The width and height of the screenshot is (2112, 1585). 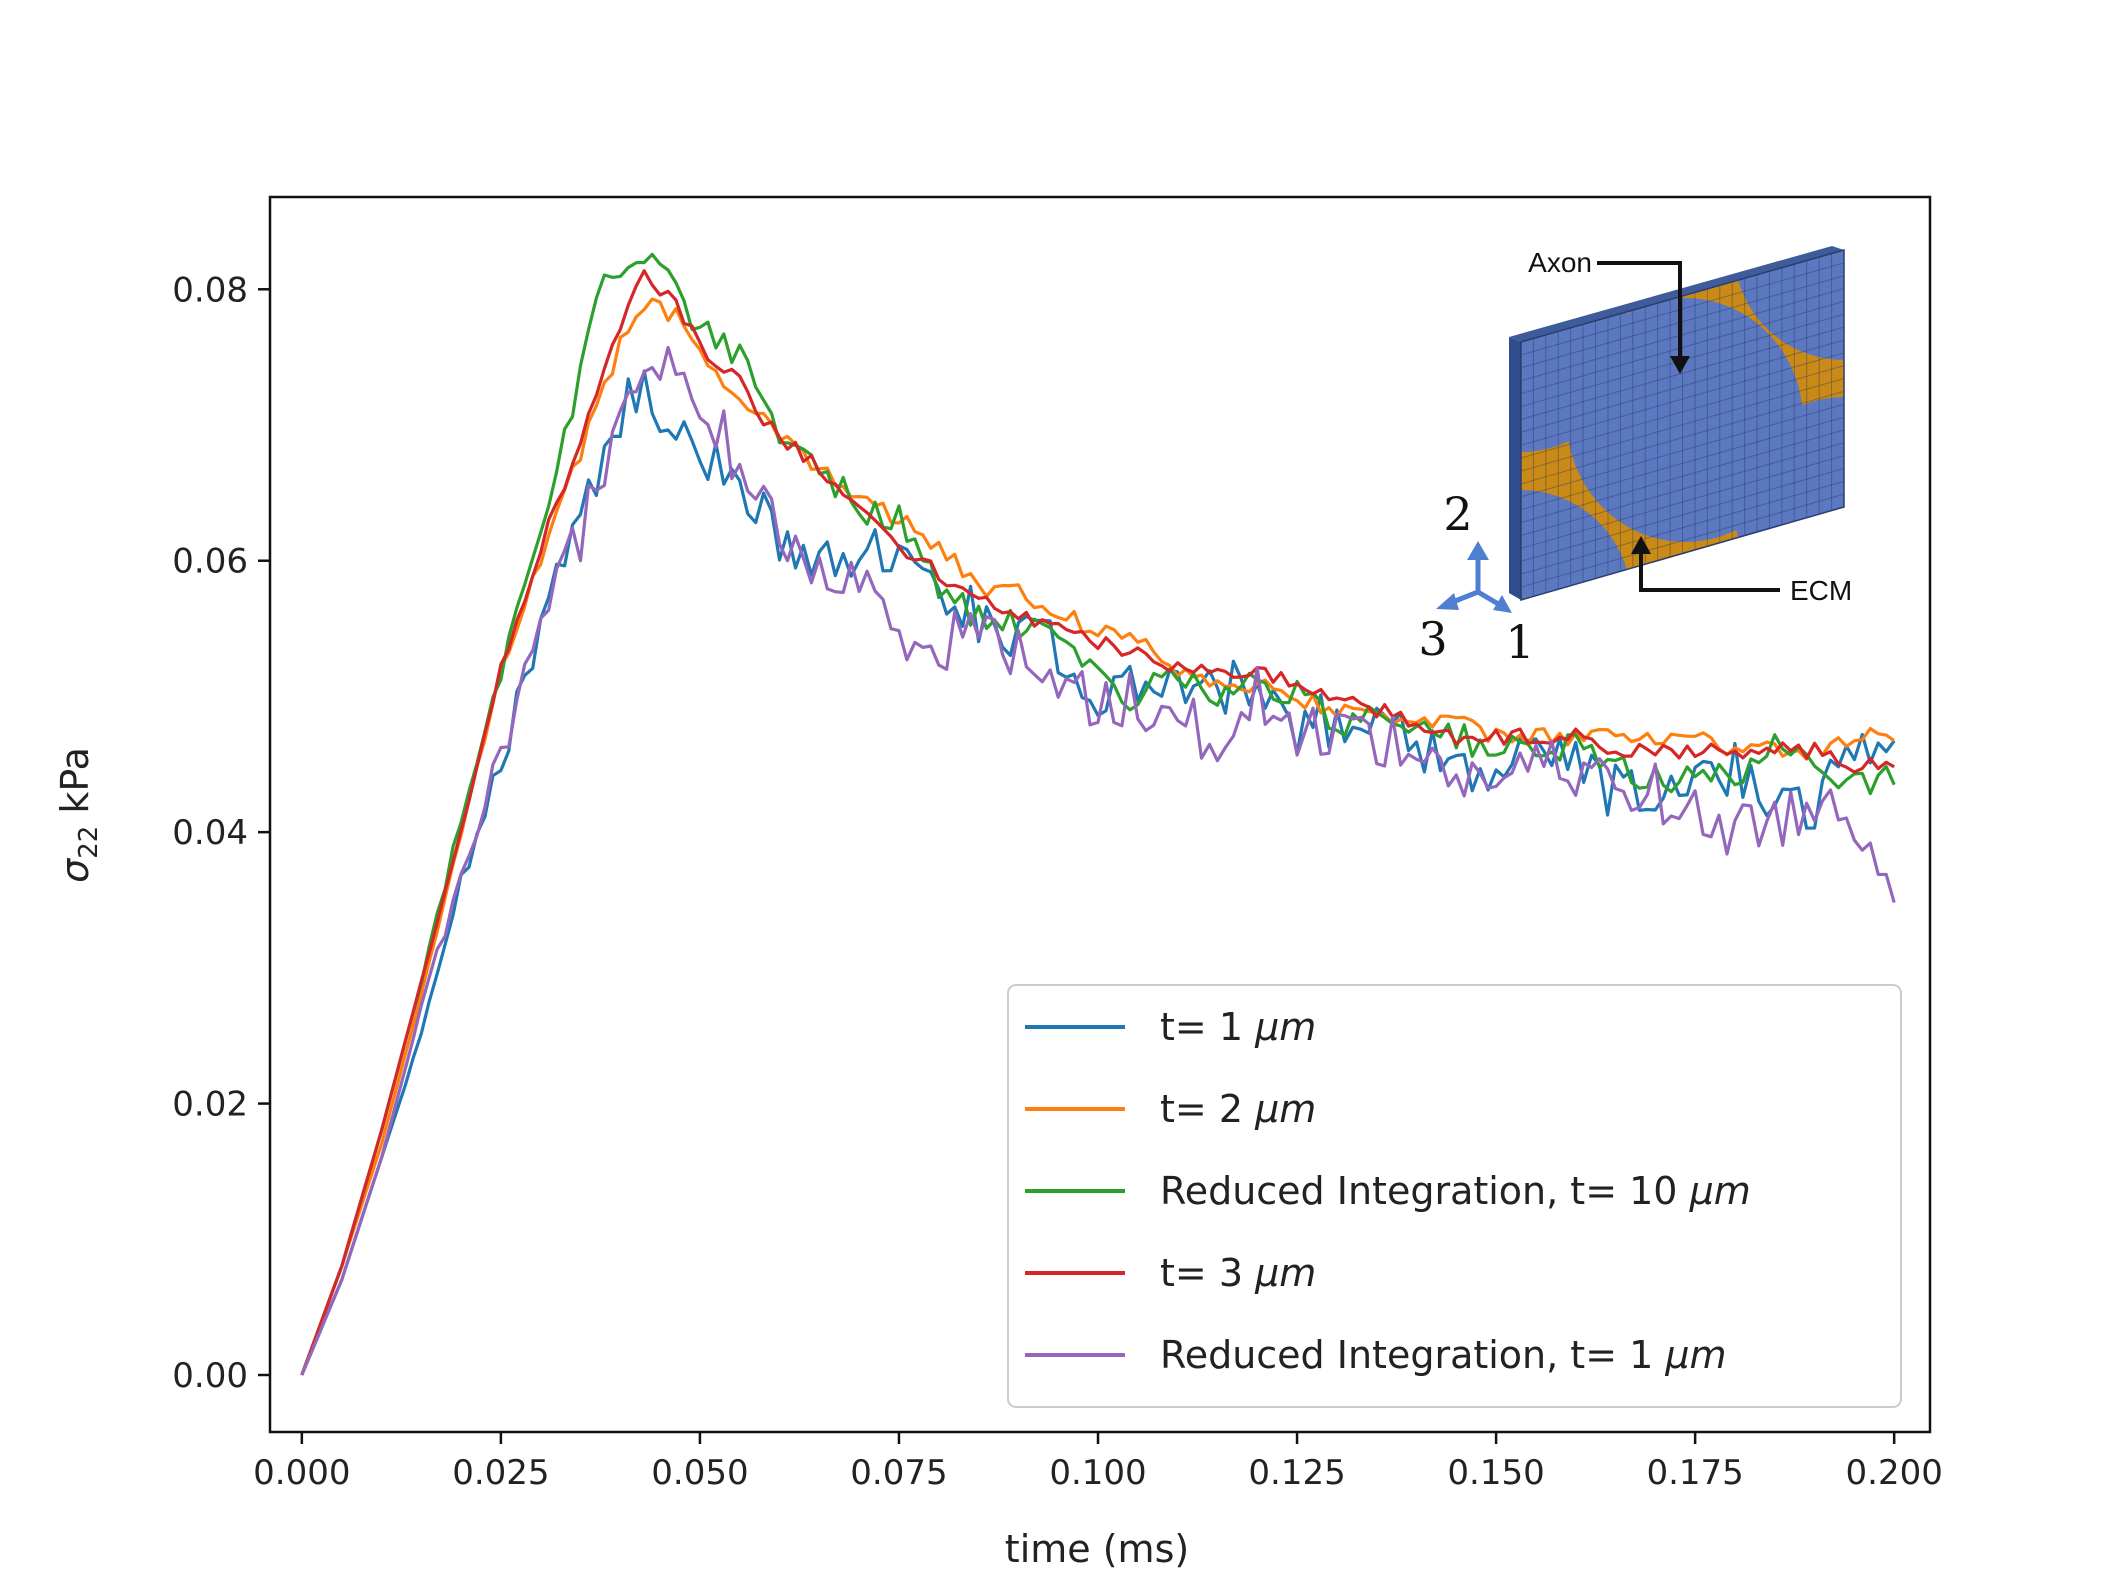 What do you see at coordinates (1097, 1549) in the screenshot?
I see `x-axis-label: time (ms)` at bounding box center [1097, 1549].